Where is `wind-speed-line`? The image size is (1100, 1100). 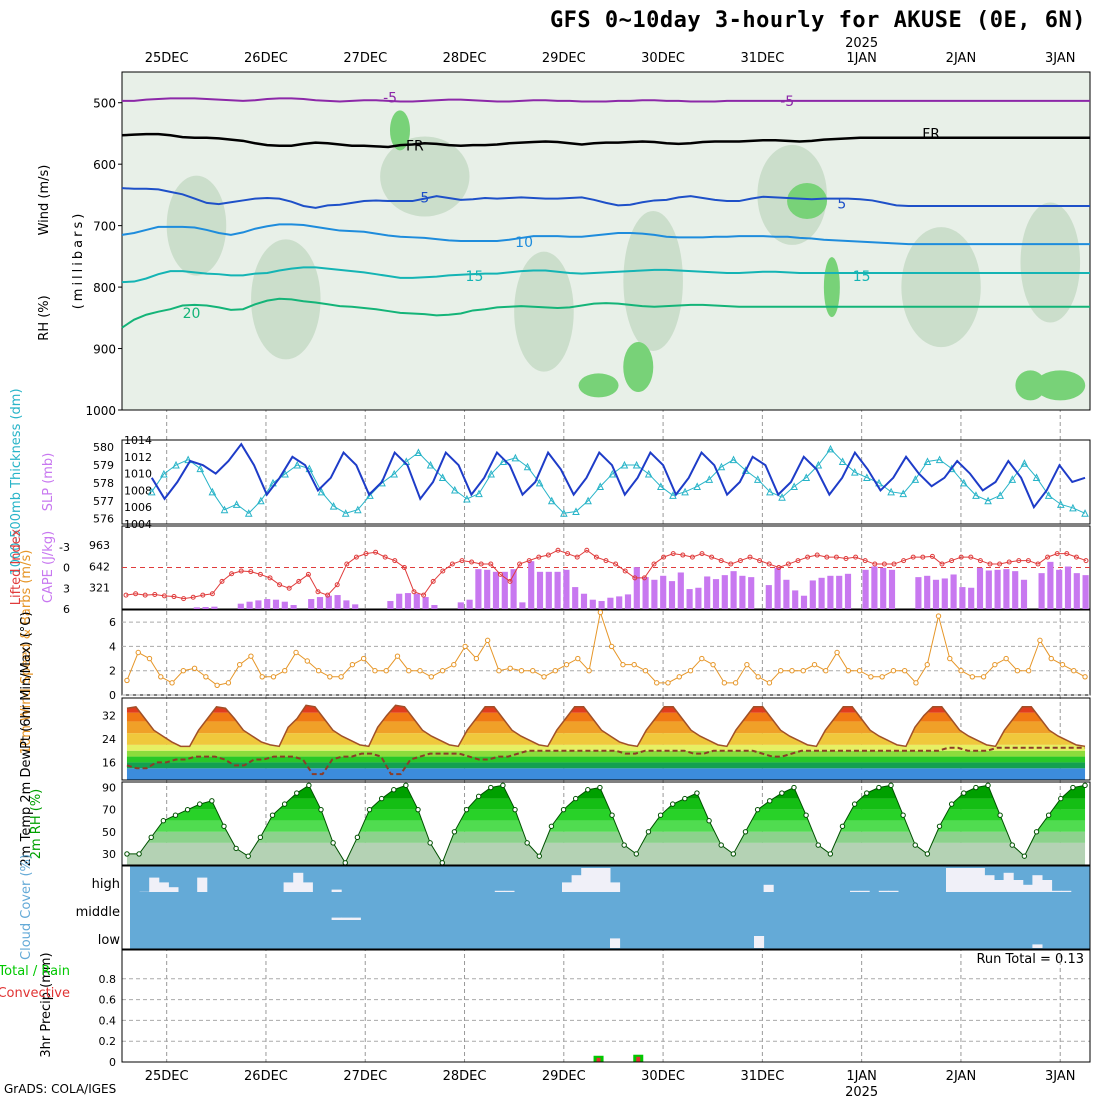 wind-speed-line is located at coordinates (606, 648).